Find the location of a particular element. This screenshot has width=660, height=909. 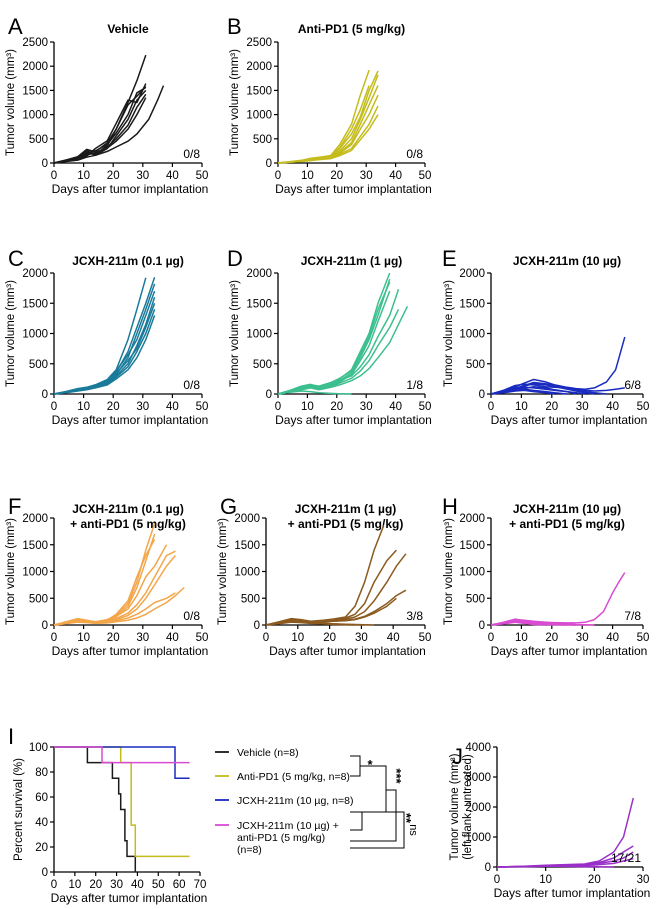

x-tick-label-J: 20 is located at coordinates (594, 880).